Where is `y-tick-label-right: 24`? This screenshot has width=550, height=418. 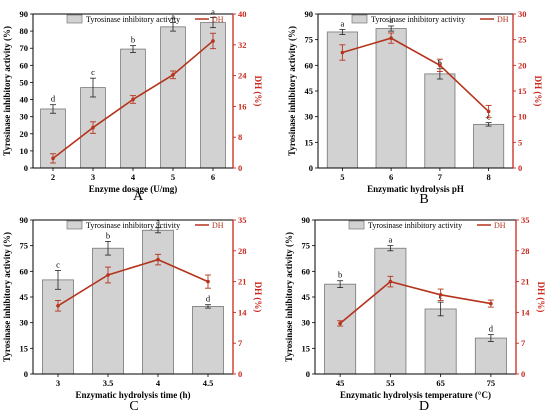 y-tick-label-right: 24 is located at coordinates (242, 76).